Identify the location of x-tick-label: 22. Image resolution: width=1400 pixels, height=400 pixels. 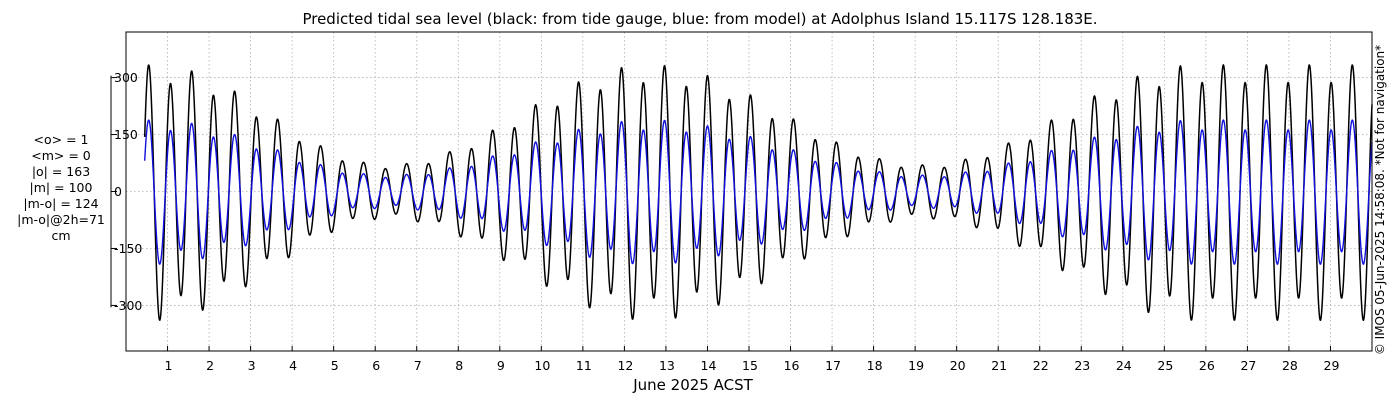
(1041, 365).